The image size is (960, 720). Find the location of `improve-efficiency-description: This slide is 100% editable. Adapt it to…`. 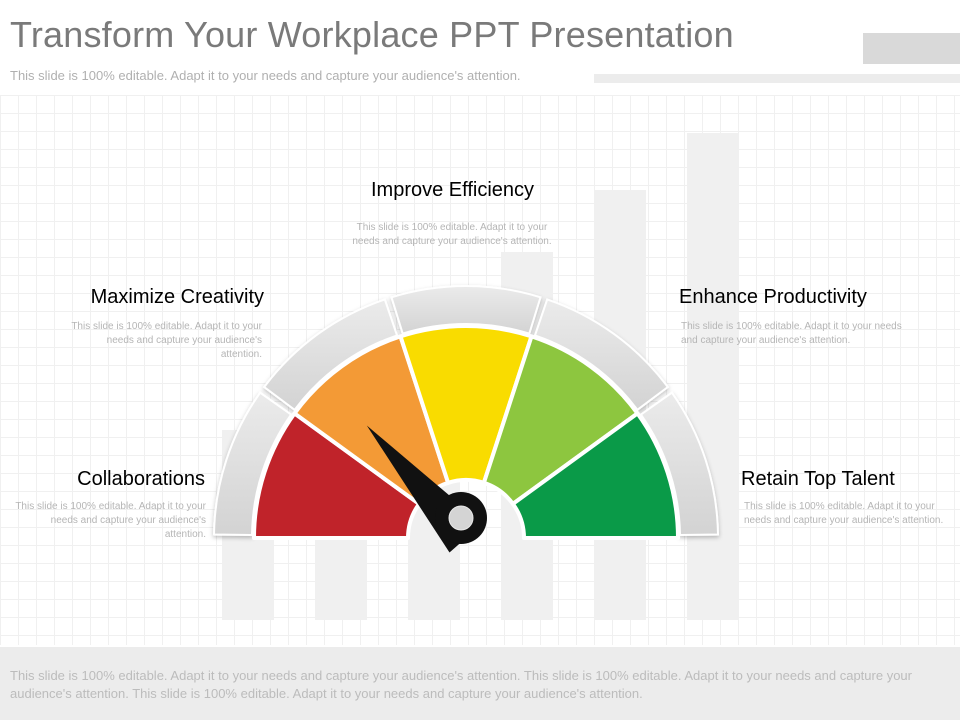

improve-efficiency-description: This slide is 100% editable. Adapt it to… is located at coordinates (452, 234).